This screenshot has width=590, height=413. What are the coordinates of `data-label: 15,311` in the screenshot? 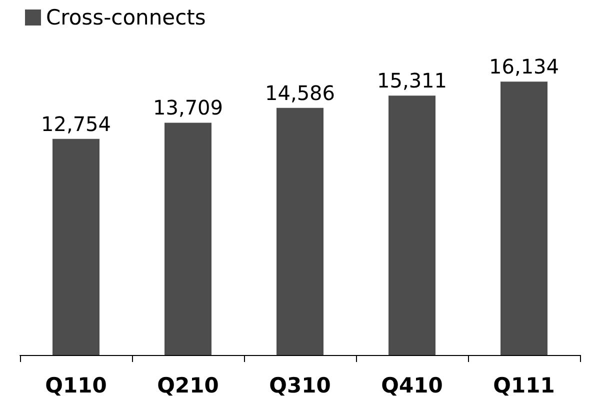 It's located at (412, 80).